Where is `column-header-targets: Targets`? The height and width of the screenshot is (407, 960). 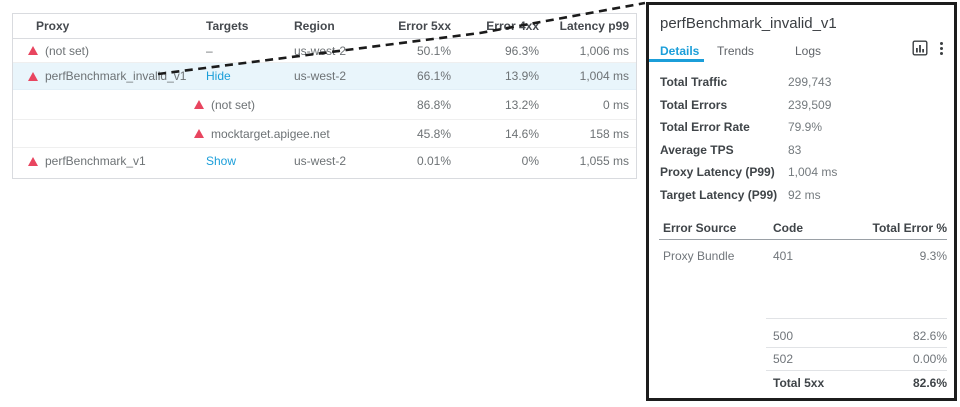 column-header-targets: Targets is located at coordinates (227, 26).